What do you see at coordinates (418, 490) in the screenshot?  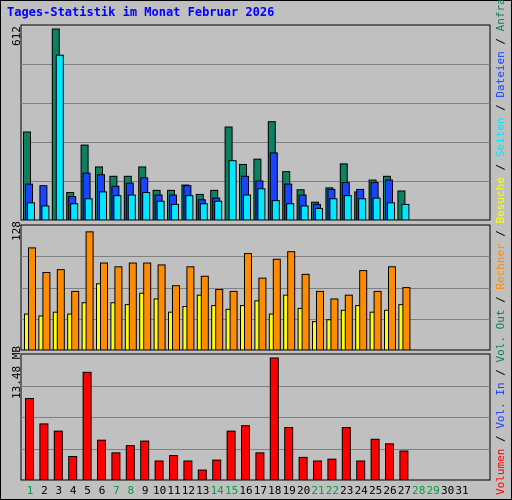 I see `x-tick-label: 28` at bounding box center [418, 490].